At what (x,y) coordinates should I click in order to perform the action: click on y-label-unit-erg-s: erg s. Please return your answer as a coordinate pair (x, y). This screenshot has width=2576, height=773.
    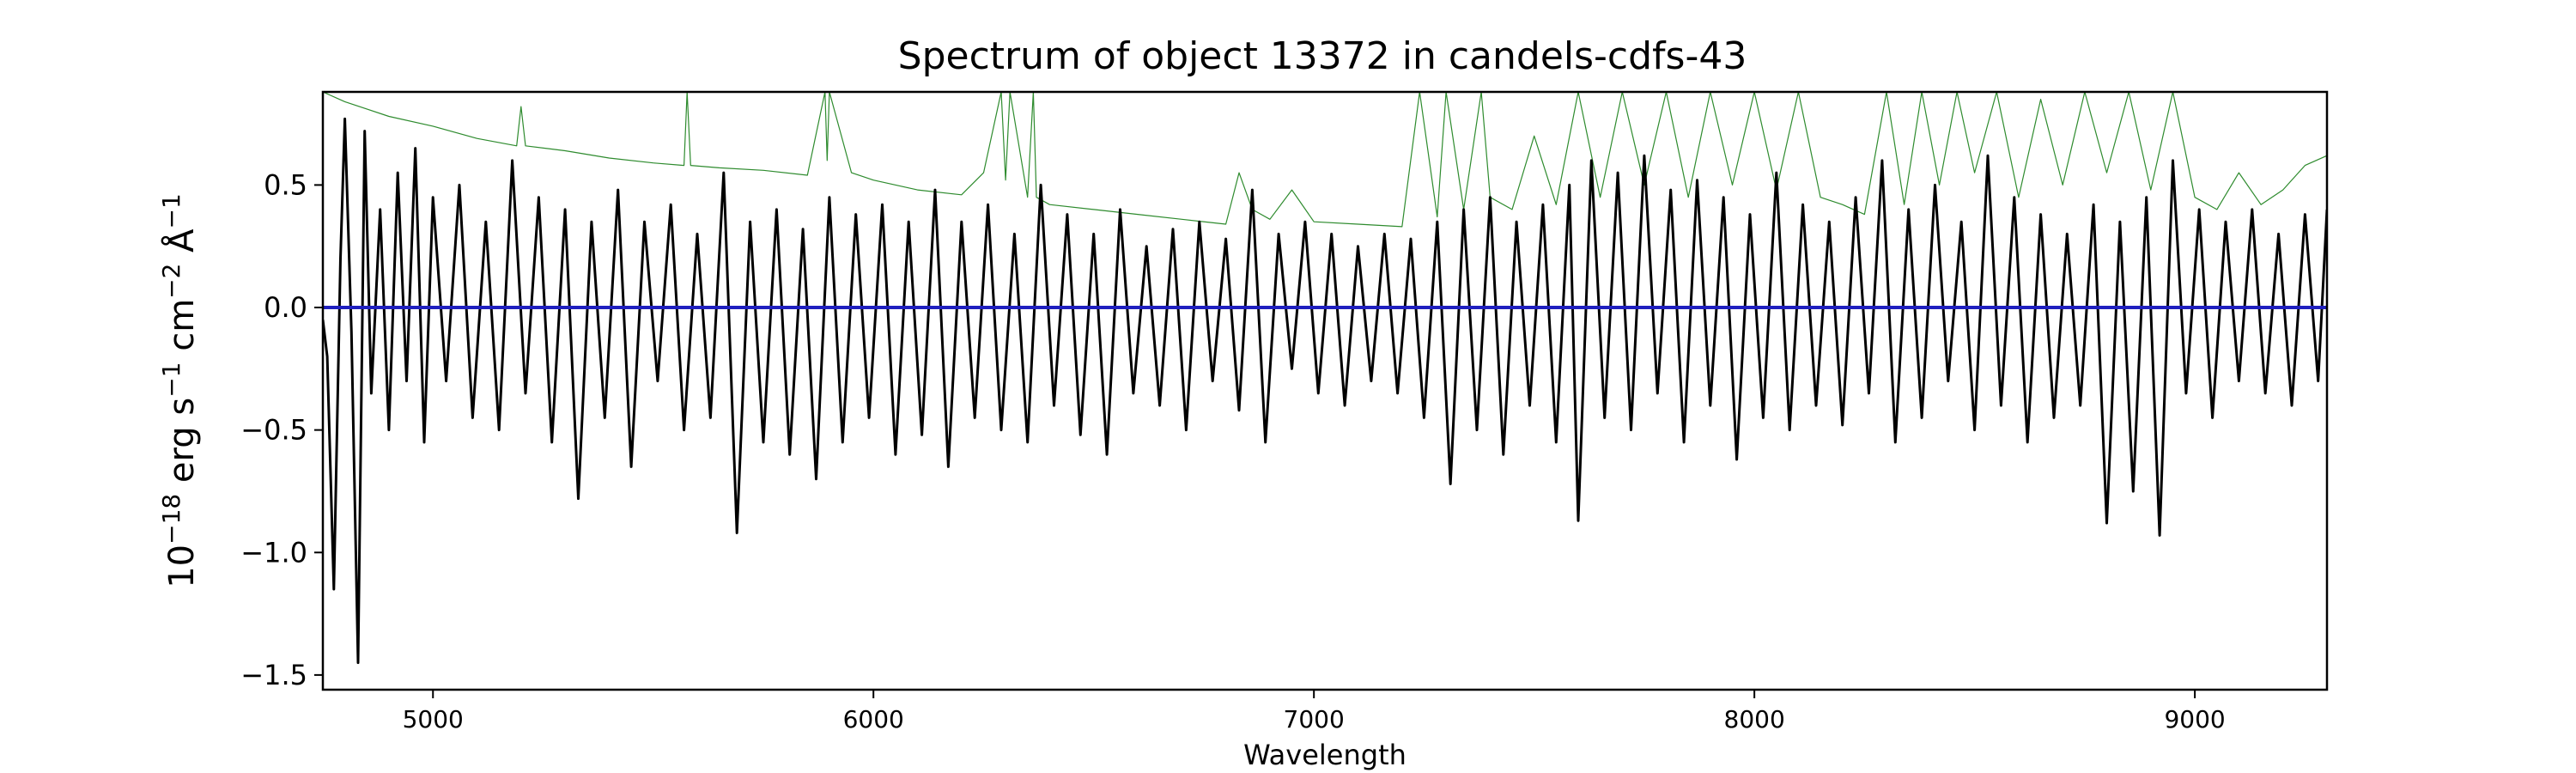
    Looking at the image, I should click on (182, 446).